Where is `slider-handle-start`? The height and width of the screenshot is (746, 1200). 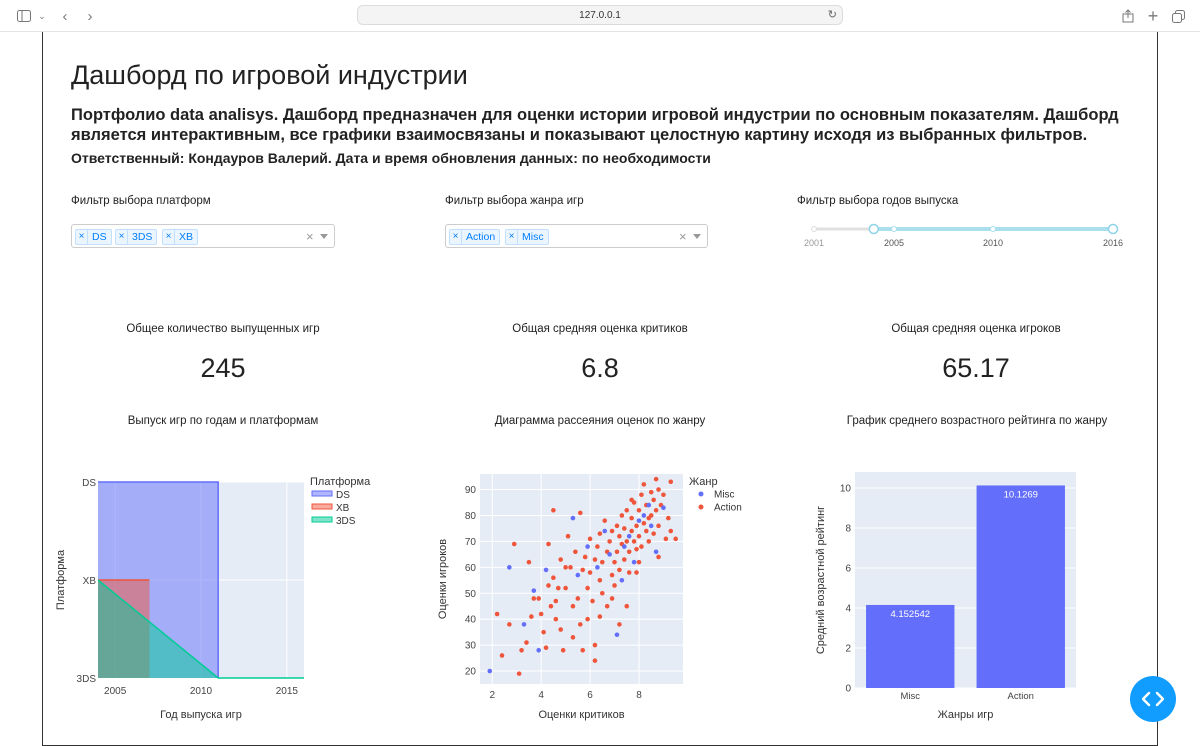 slider-handle-start is located at coordinates (874, 229).